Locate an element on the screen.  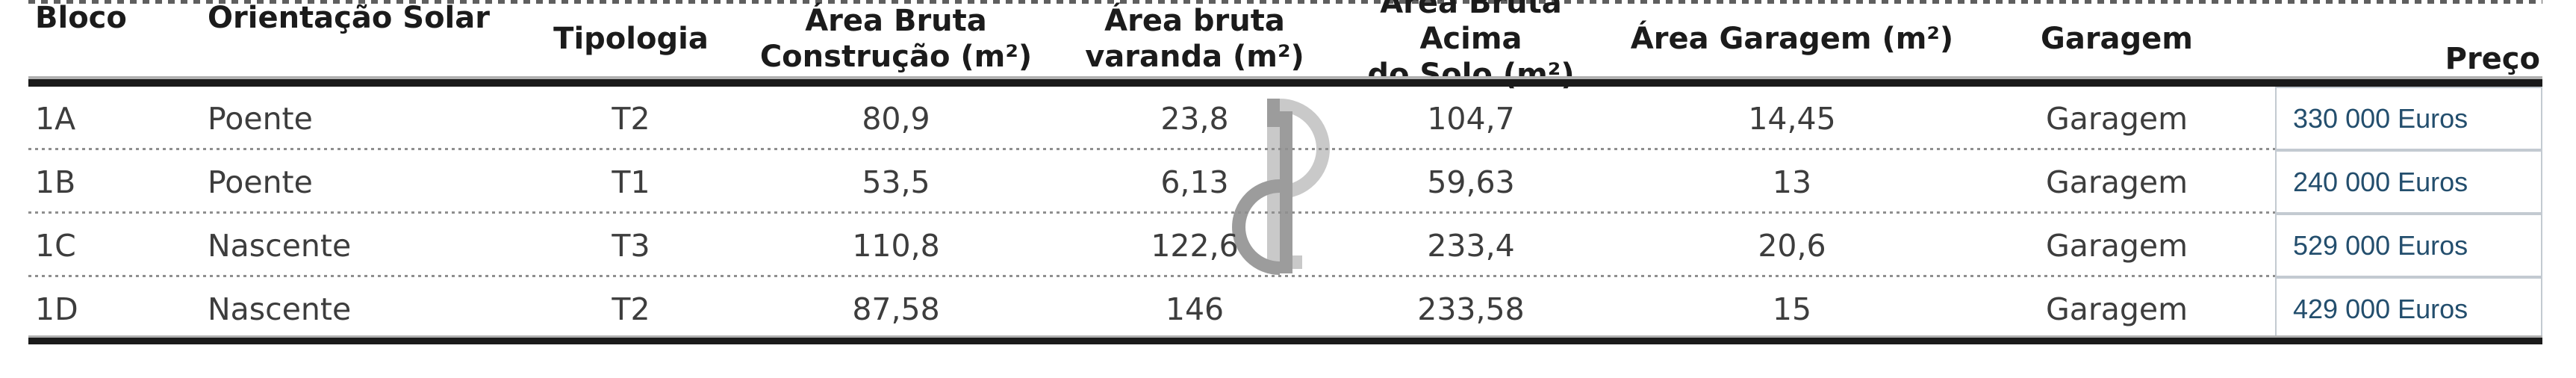
header-label: Preço is located at coordinates (2492, 59).